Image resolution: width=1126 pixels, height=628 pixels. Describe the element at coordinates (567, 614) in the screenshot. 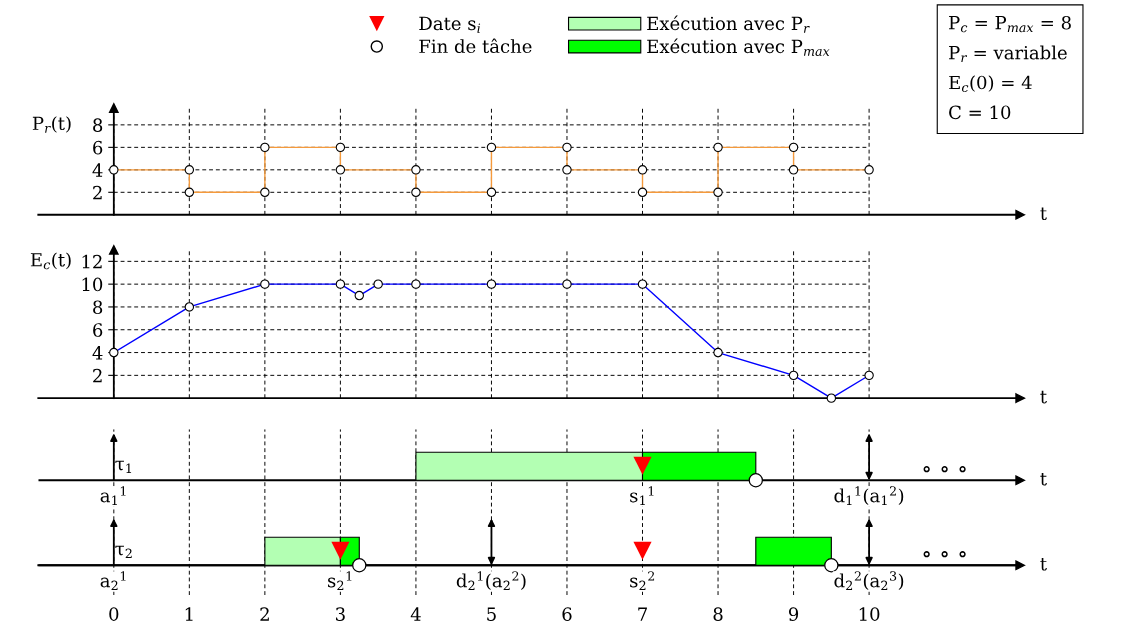

I see `x-tick-label: 6` at that location.